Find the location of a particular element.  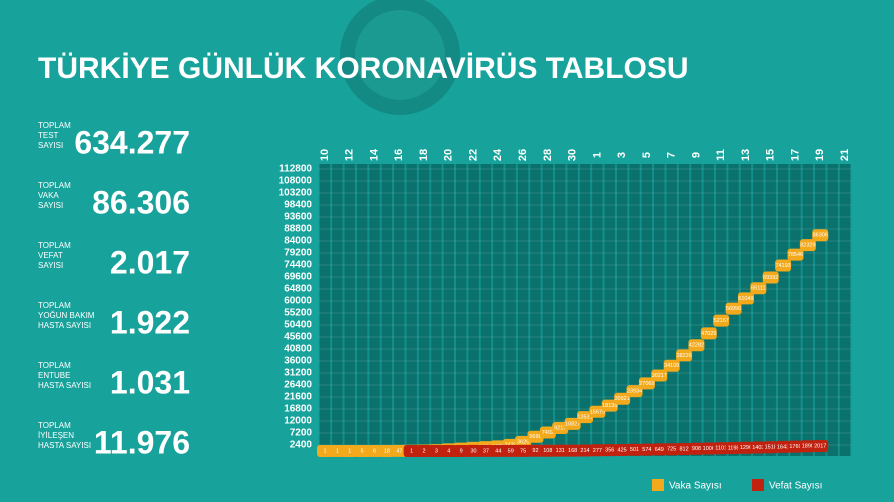

y-tick-label: 7200 is located at coordinates (301, 433).